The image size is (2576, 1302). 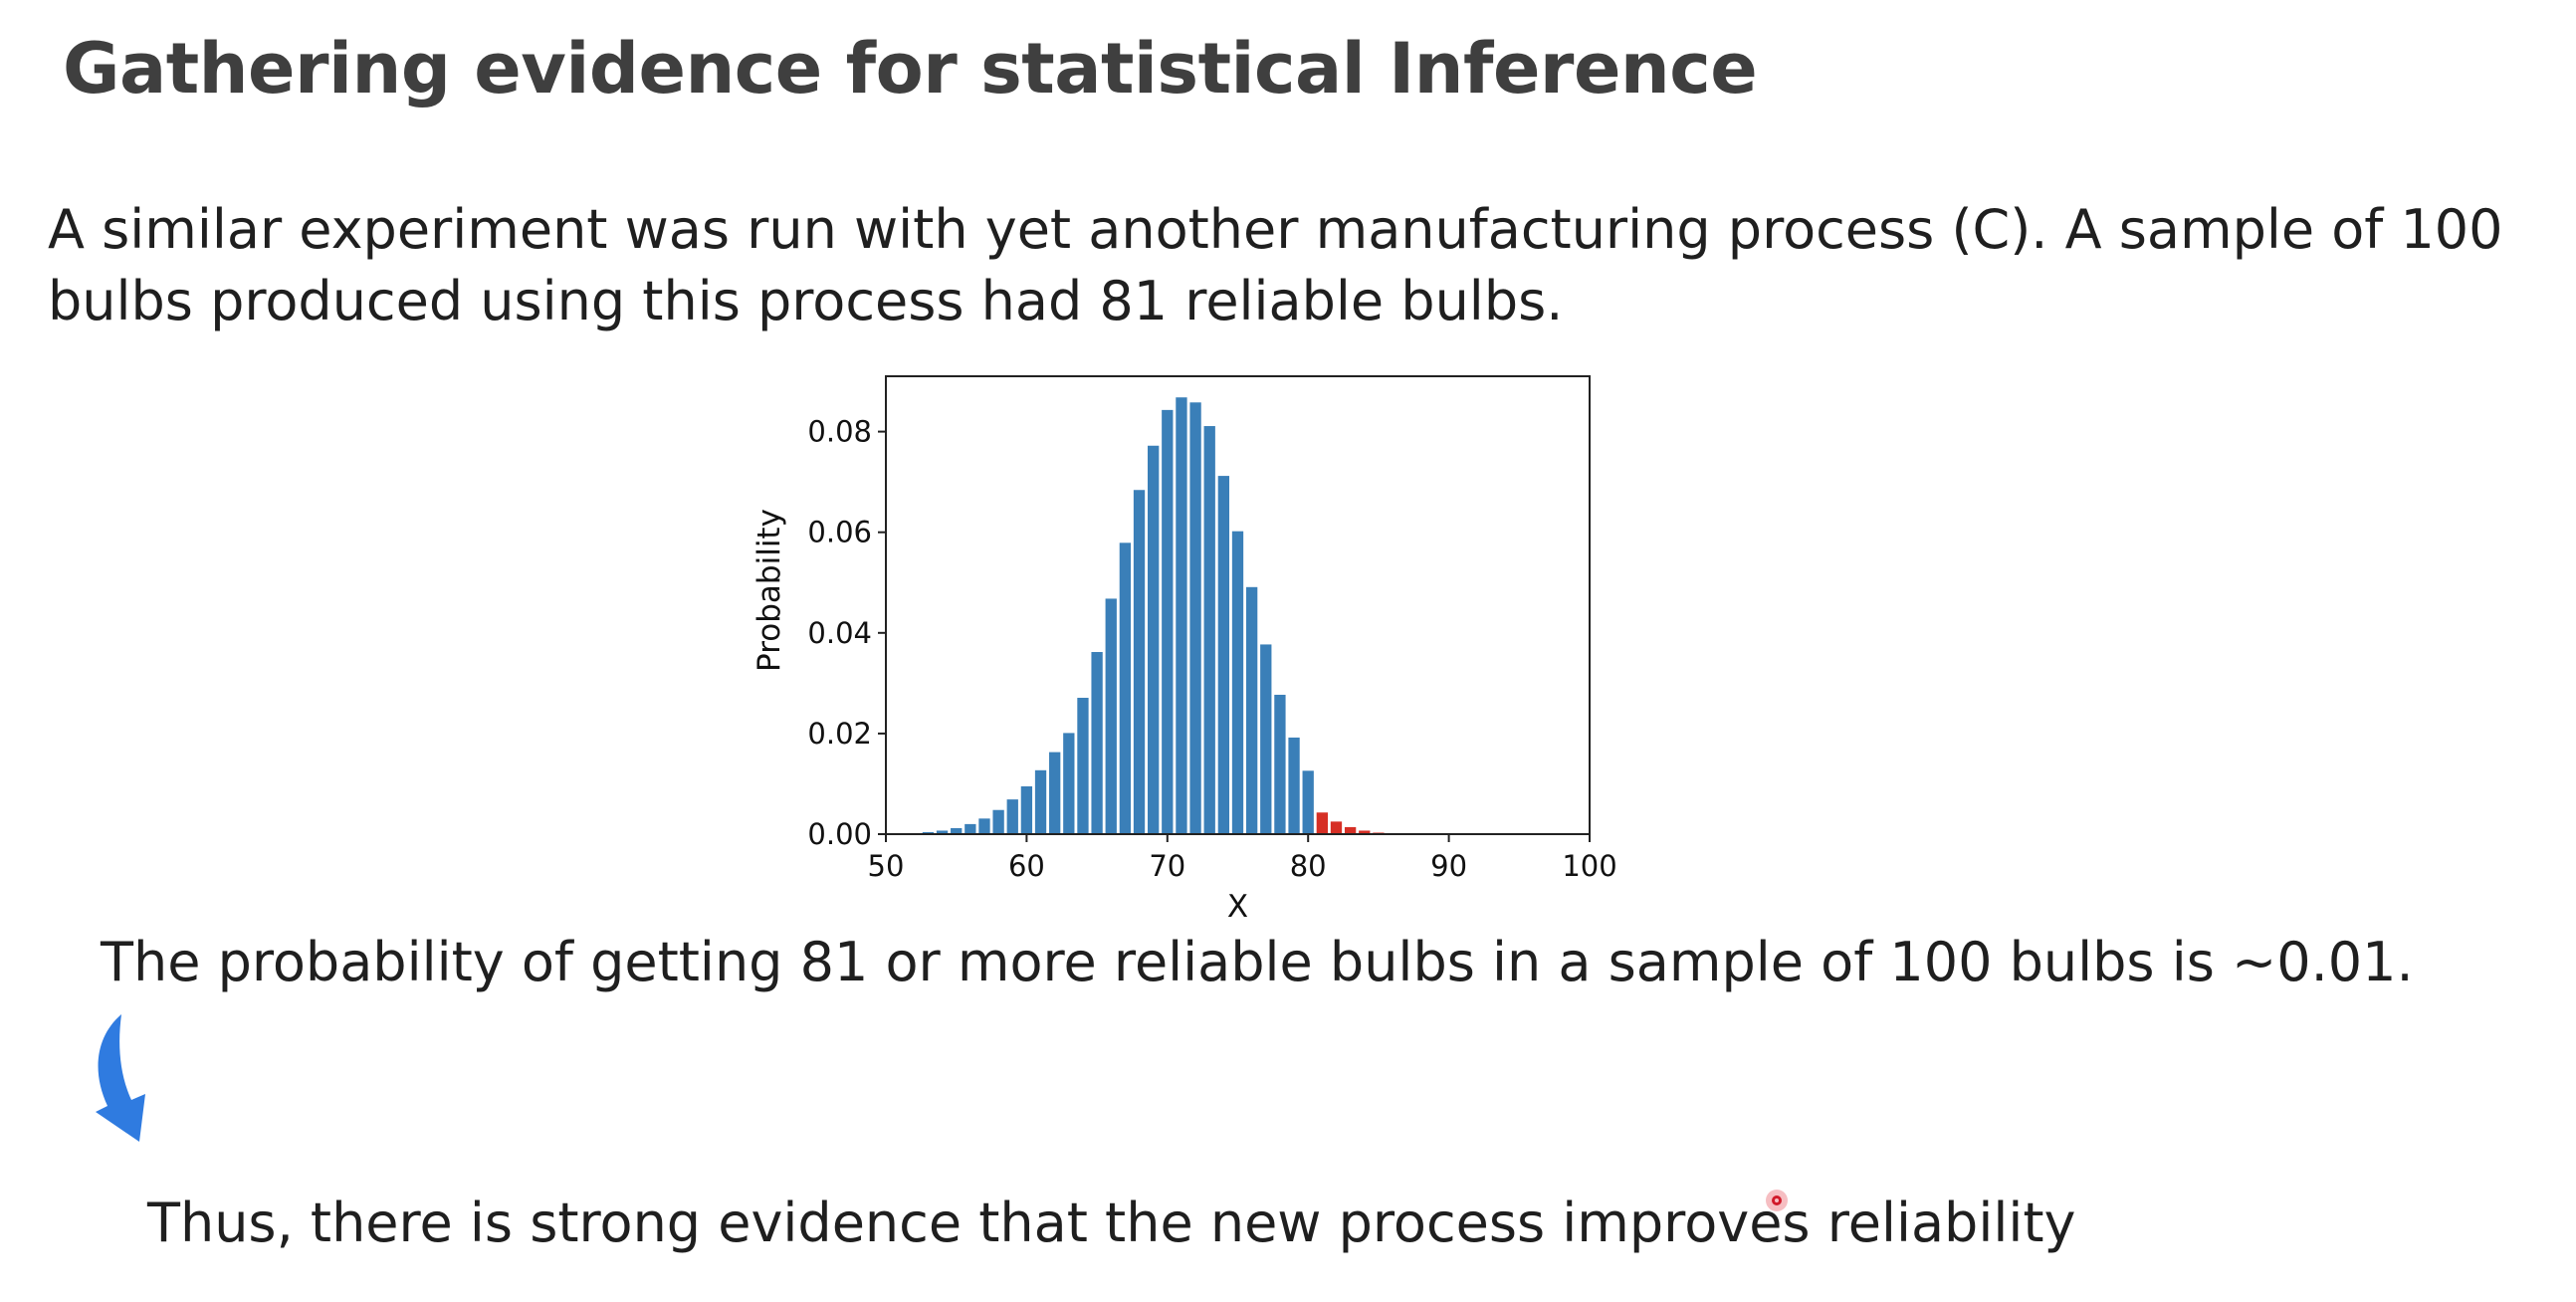 I want to click on y-tick-label: 0.06, so click(x=839, y=533).